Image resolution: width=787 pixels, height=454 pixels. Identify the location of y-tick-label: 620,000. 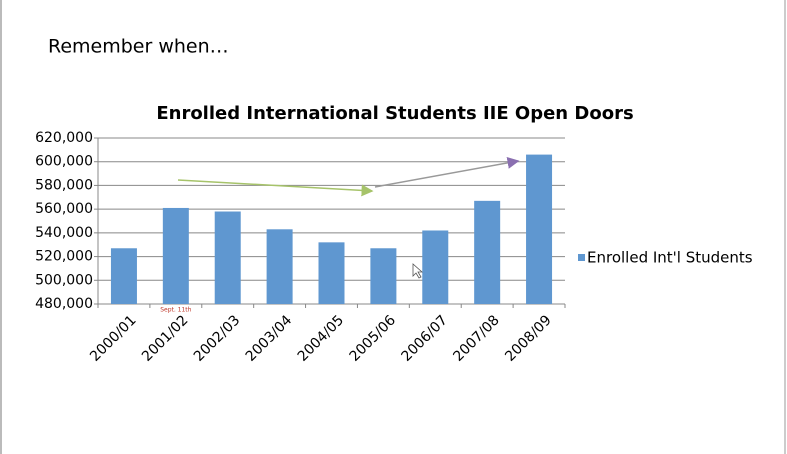
(64, 138).